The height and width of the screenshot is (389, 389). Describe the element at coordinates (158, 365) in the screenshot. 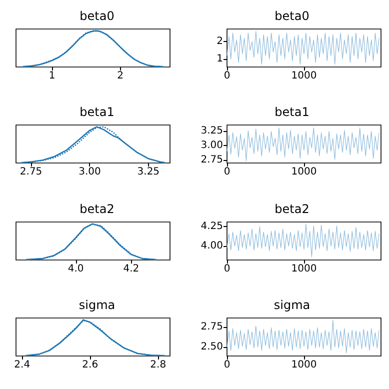

I see `x-tick-label: 2.8` at that location.